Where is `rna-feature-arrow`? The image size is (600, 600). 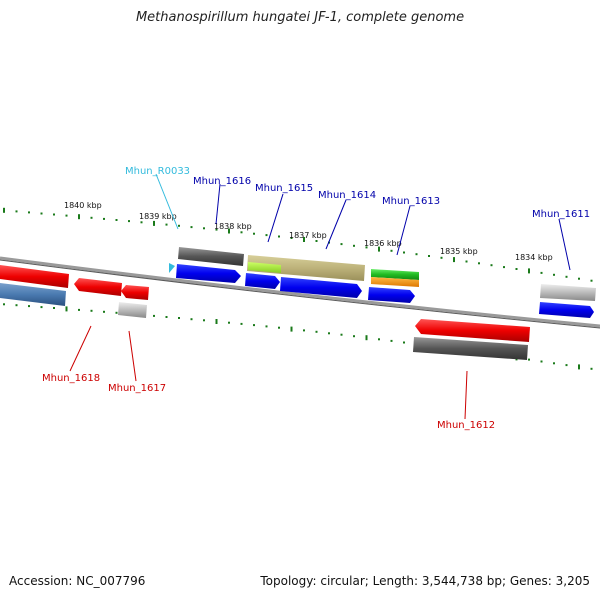 rna-feature-arrow is located at coordinates (172, 268).